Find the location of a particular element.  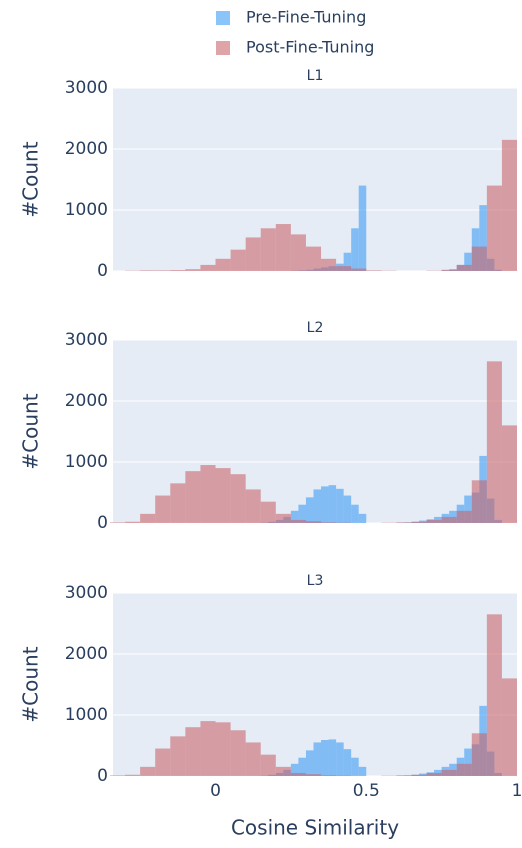

subplot-title: L3 is located at coordinates (315, 581).